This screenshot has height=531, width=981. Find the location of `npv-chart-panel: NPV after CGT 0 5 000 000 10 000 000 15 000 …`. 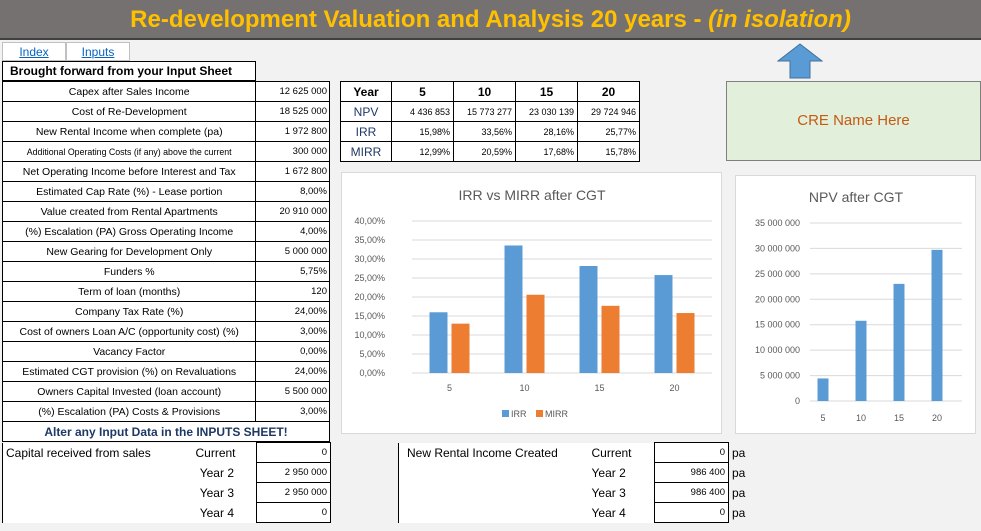

npv-chart-panel: NPV after CGT 0 5 000 000 10 000 000 15 000 … is located at coordinates (855, 304).